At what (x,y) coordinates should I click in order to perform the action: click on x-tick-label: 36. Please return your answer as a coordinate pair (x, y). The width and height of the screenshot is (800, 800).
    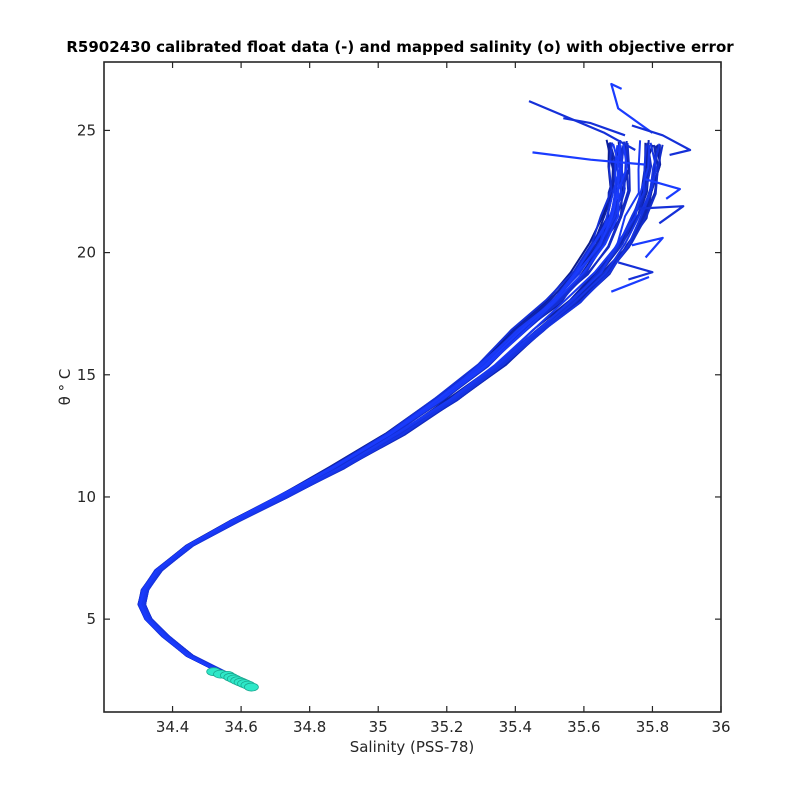
    Looking at the image, I should click on (720, 727).